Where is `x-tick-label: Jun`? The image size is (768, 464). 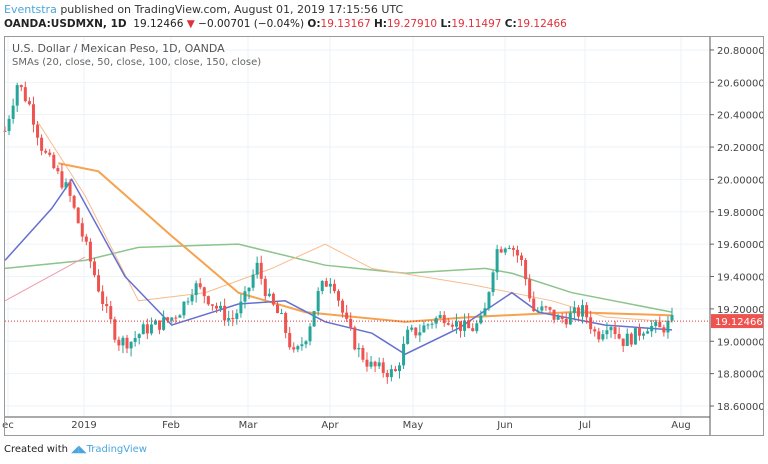 x-tick-label: Jun is located at coordinates (504, 425).